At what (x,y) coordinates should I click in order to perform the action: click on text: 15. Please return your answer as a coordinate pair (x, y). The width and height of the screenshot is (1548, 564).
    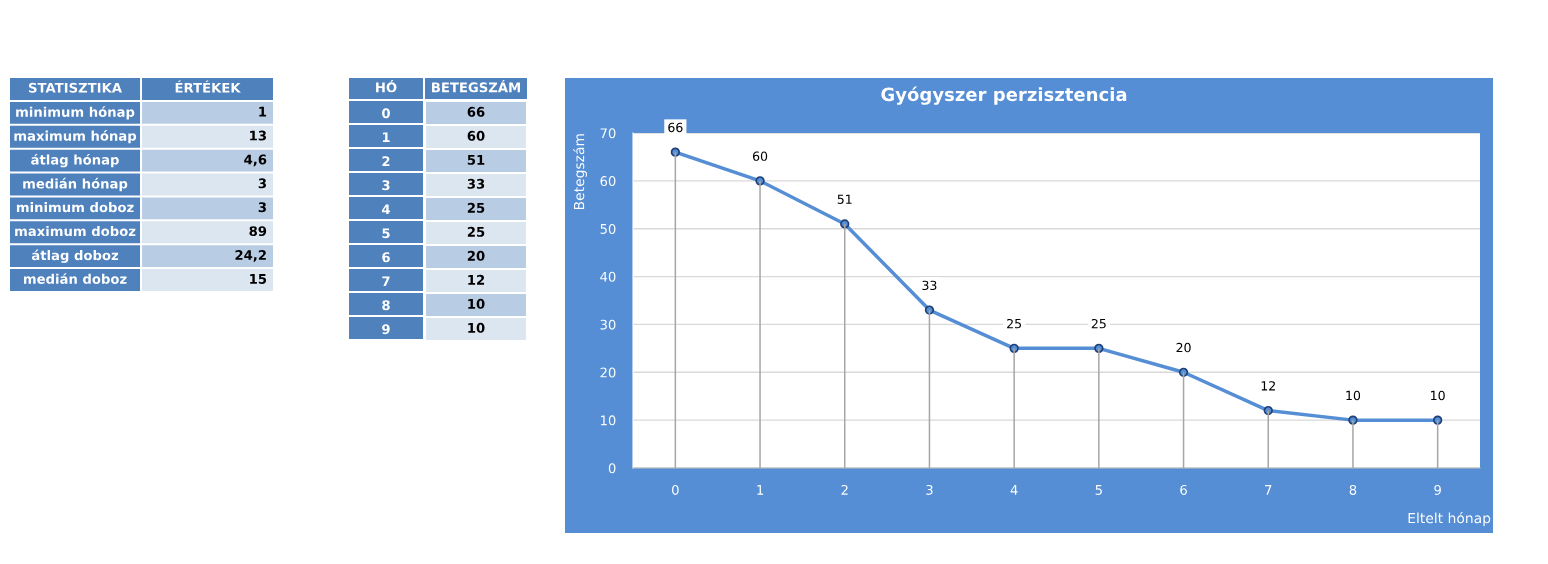
    Looking at the image, I should click on (258, 279).